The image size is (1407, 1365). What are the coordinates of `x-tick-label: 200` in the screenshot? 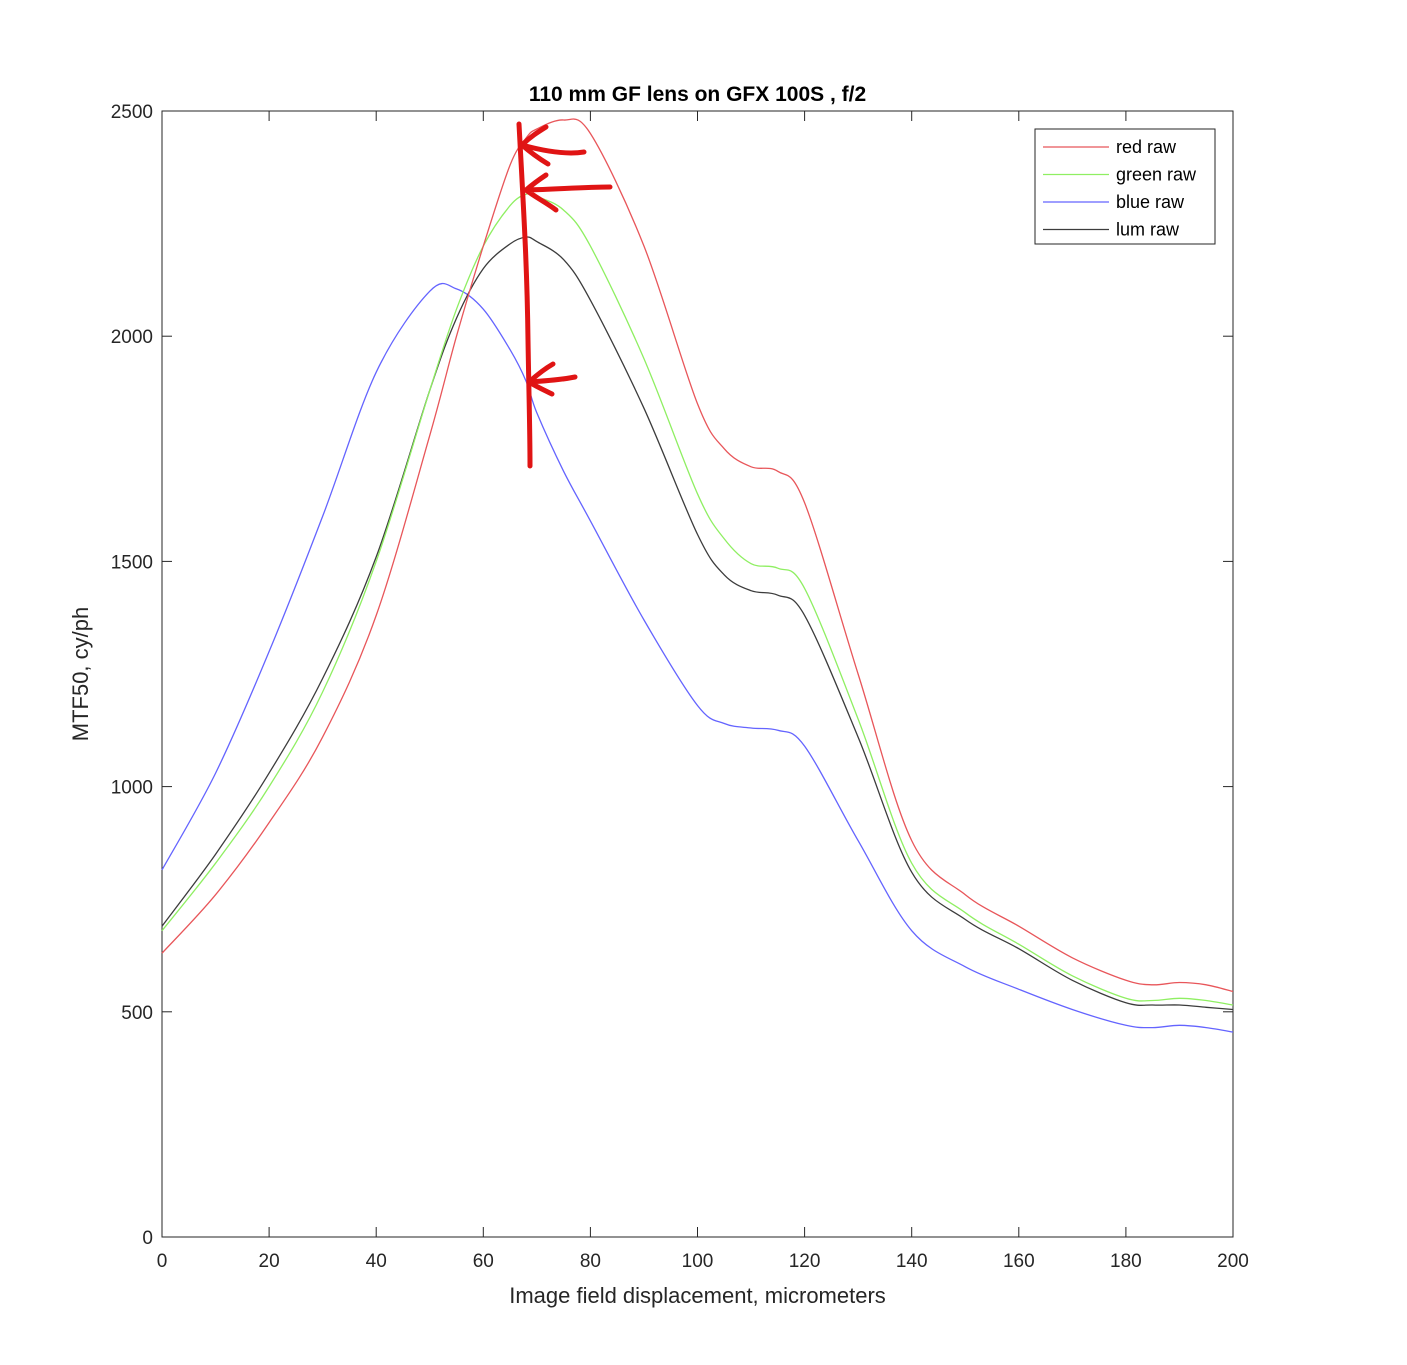 It's located at (1233, 1261).